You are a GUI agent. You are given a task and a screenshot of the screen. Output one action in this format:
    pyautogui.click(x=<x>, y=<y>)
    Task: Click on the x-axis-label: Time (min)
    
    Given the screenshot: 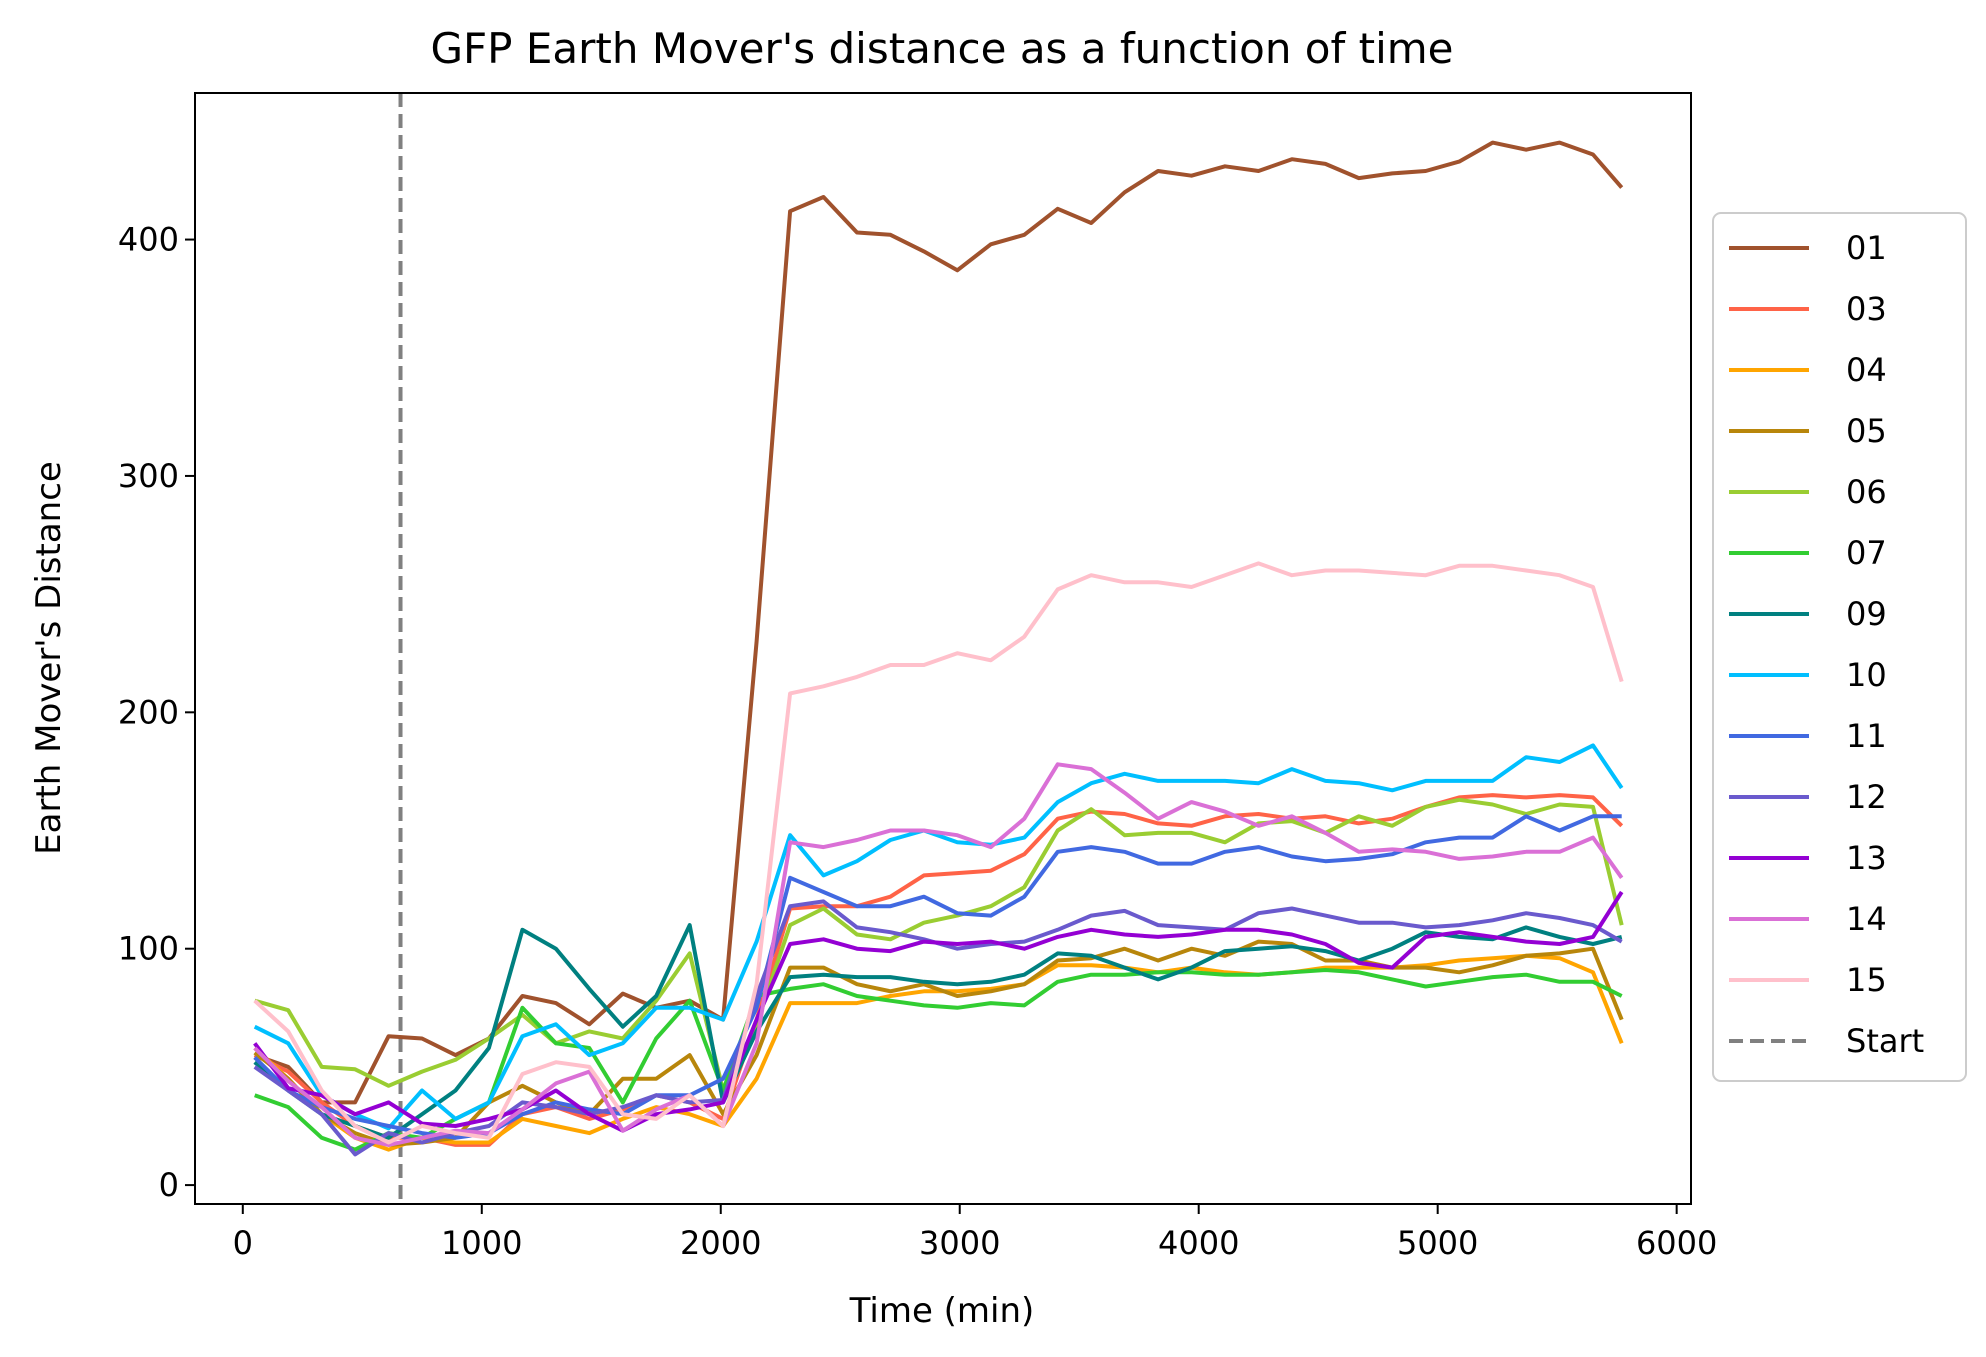 What is the action you would take?
    pyautogui.click(x=942, y=1311)
    